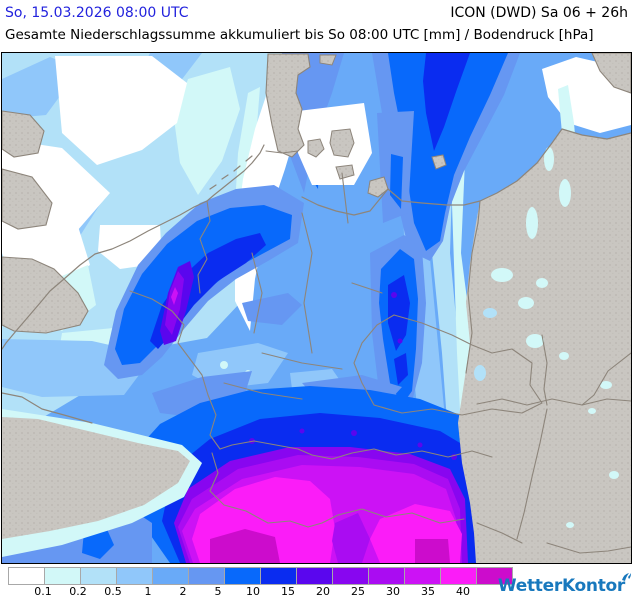 The height and width of the screenshot is (600, 633). What do you see at coordinates (318, 119) in the screenshot?
I see `map-land-denmark` at bounding box center [318, 119].